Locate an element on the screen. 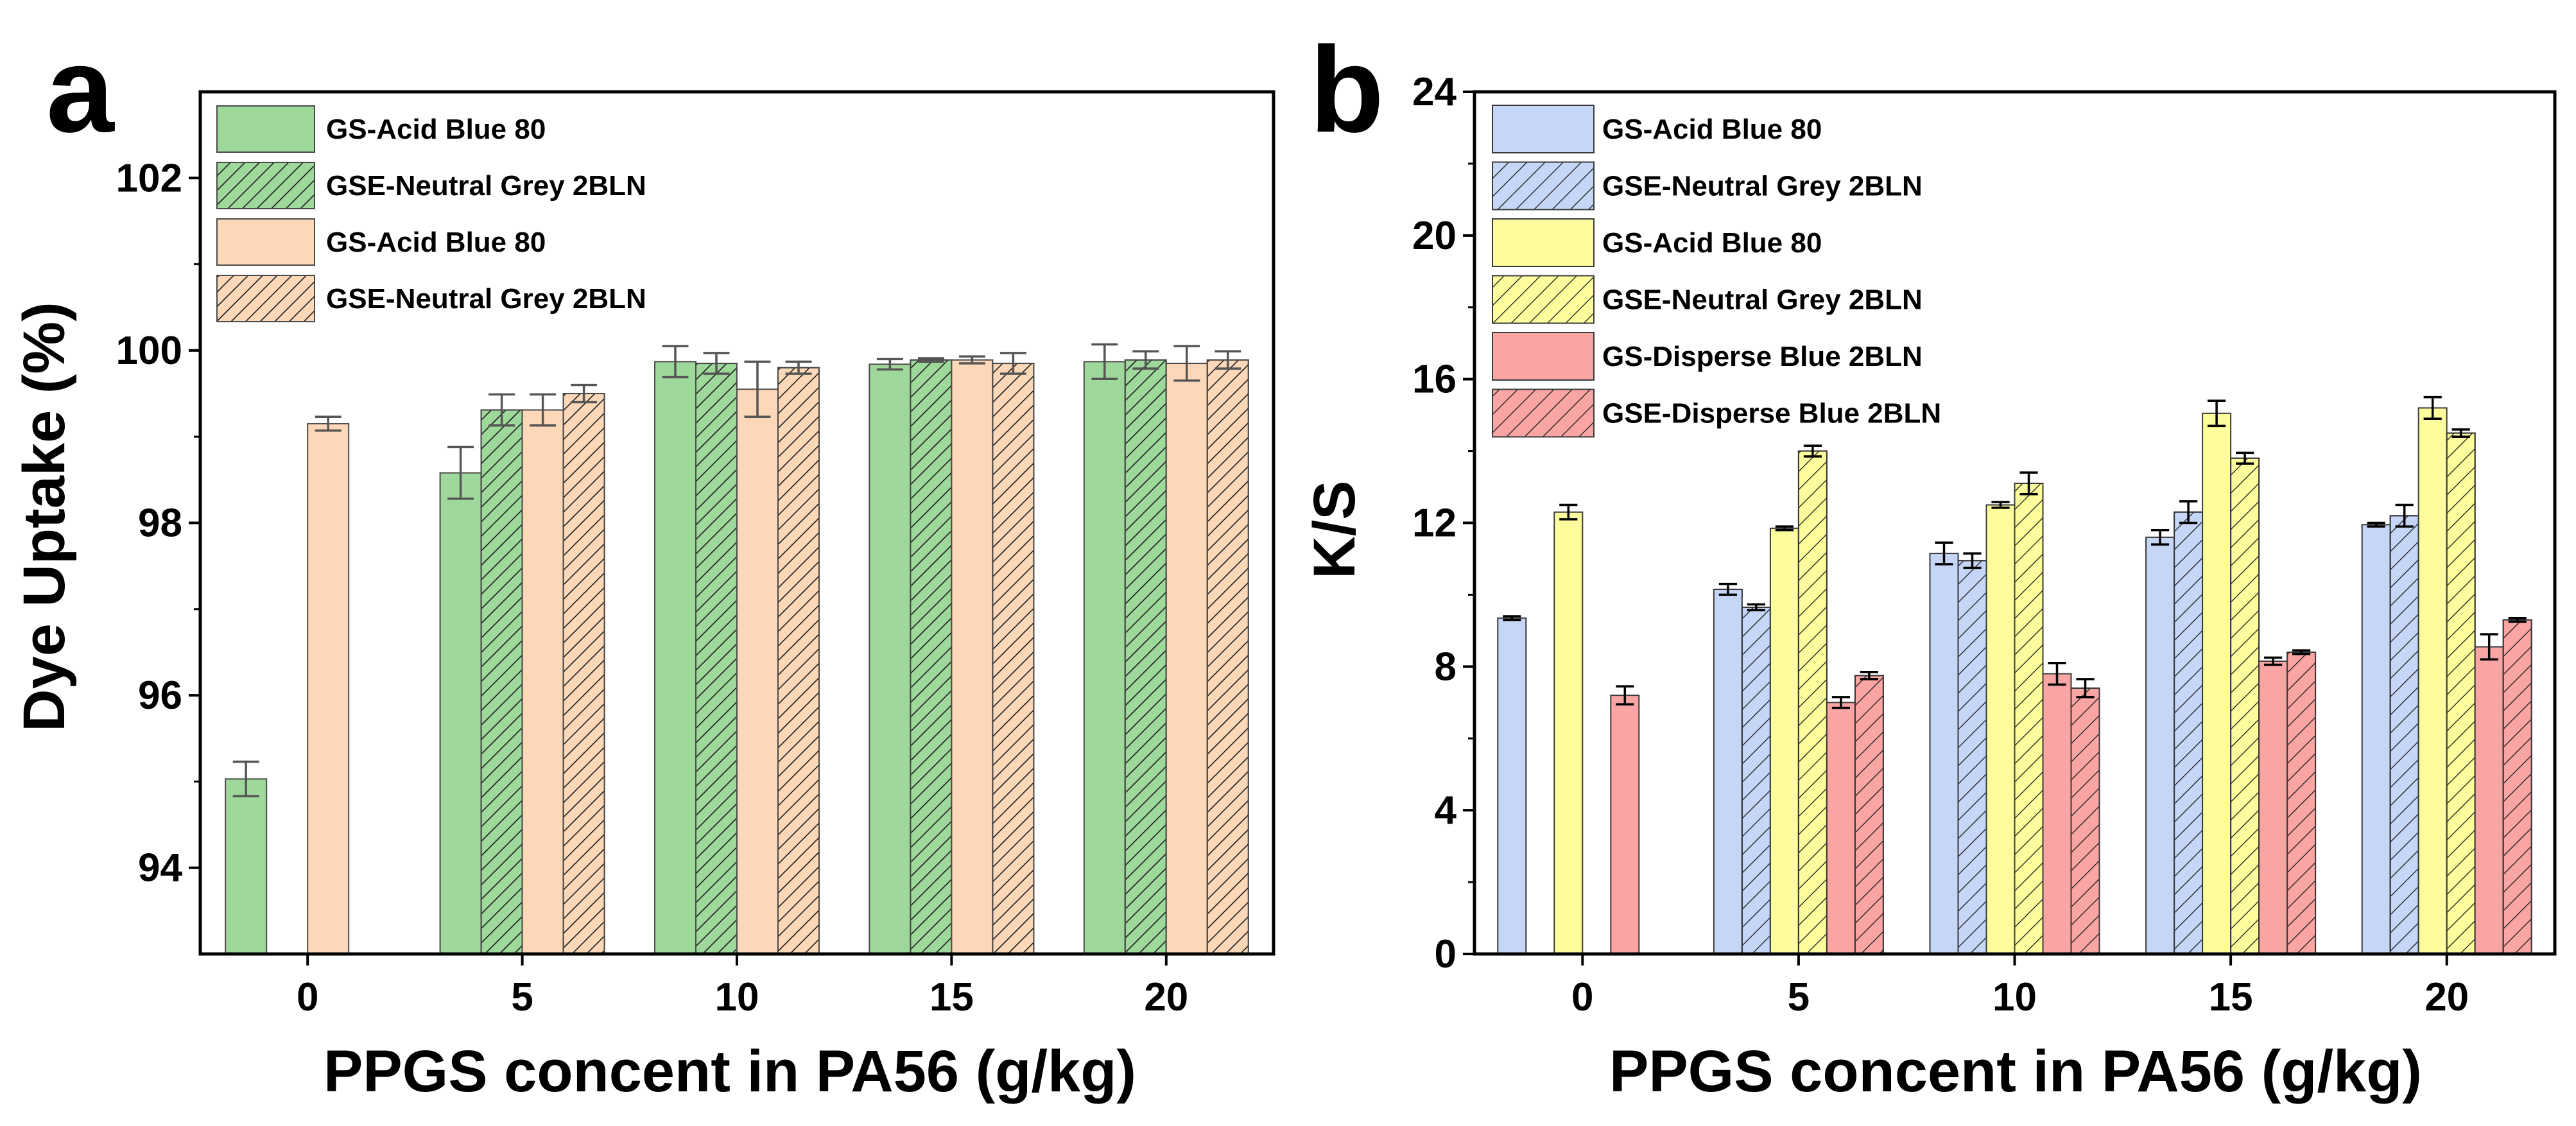  legend-label: GS-Disperse Blue 2BLN is located at coordinates (1762, 356).